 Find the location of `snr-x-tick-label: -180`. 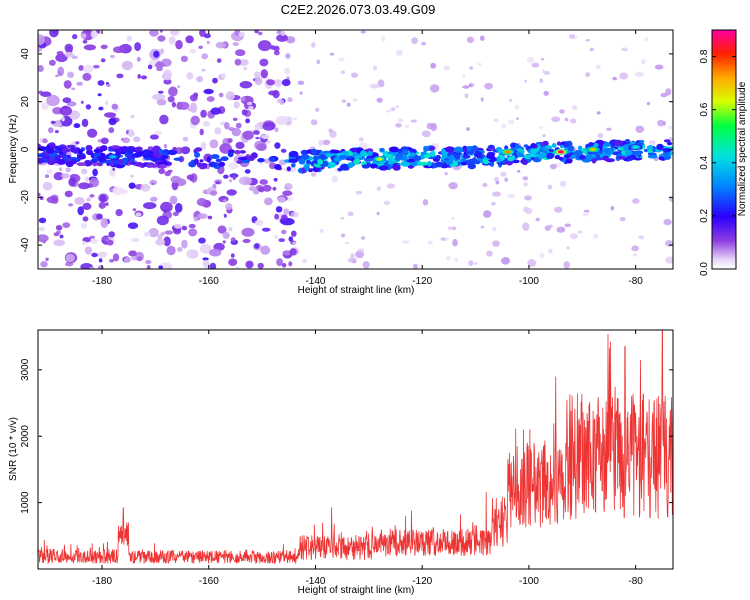

snr-x-tick-label: -180 is located at coordinates (102, 581).